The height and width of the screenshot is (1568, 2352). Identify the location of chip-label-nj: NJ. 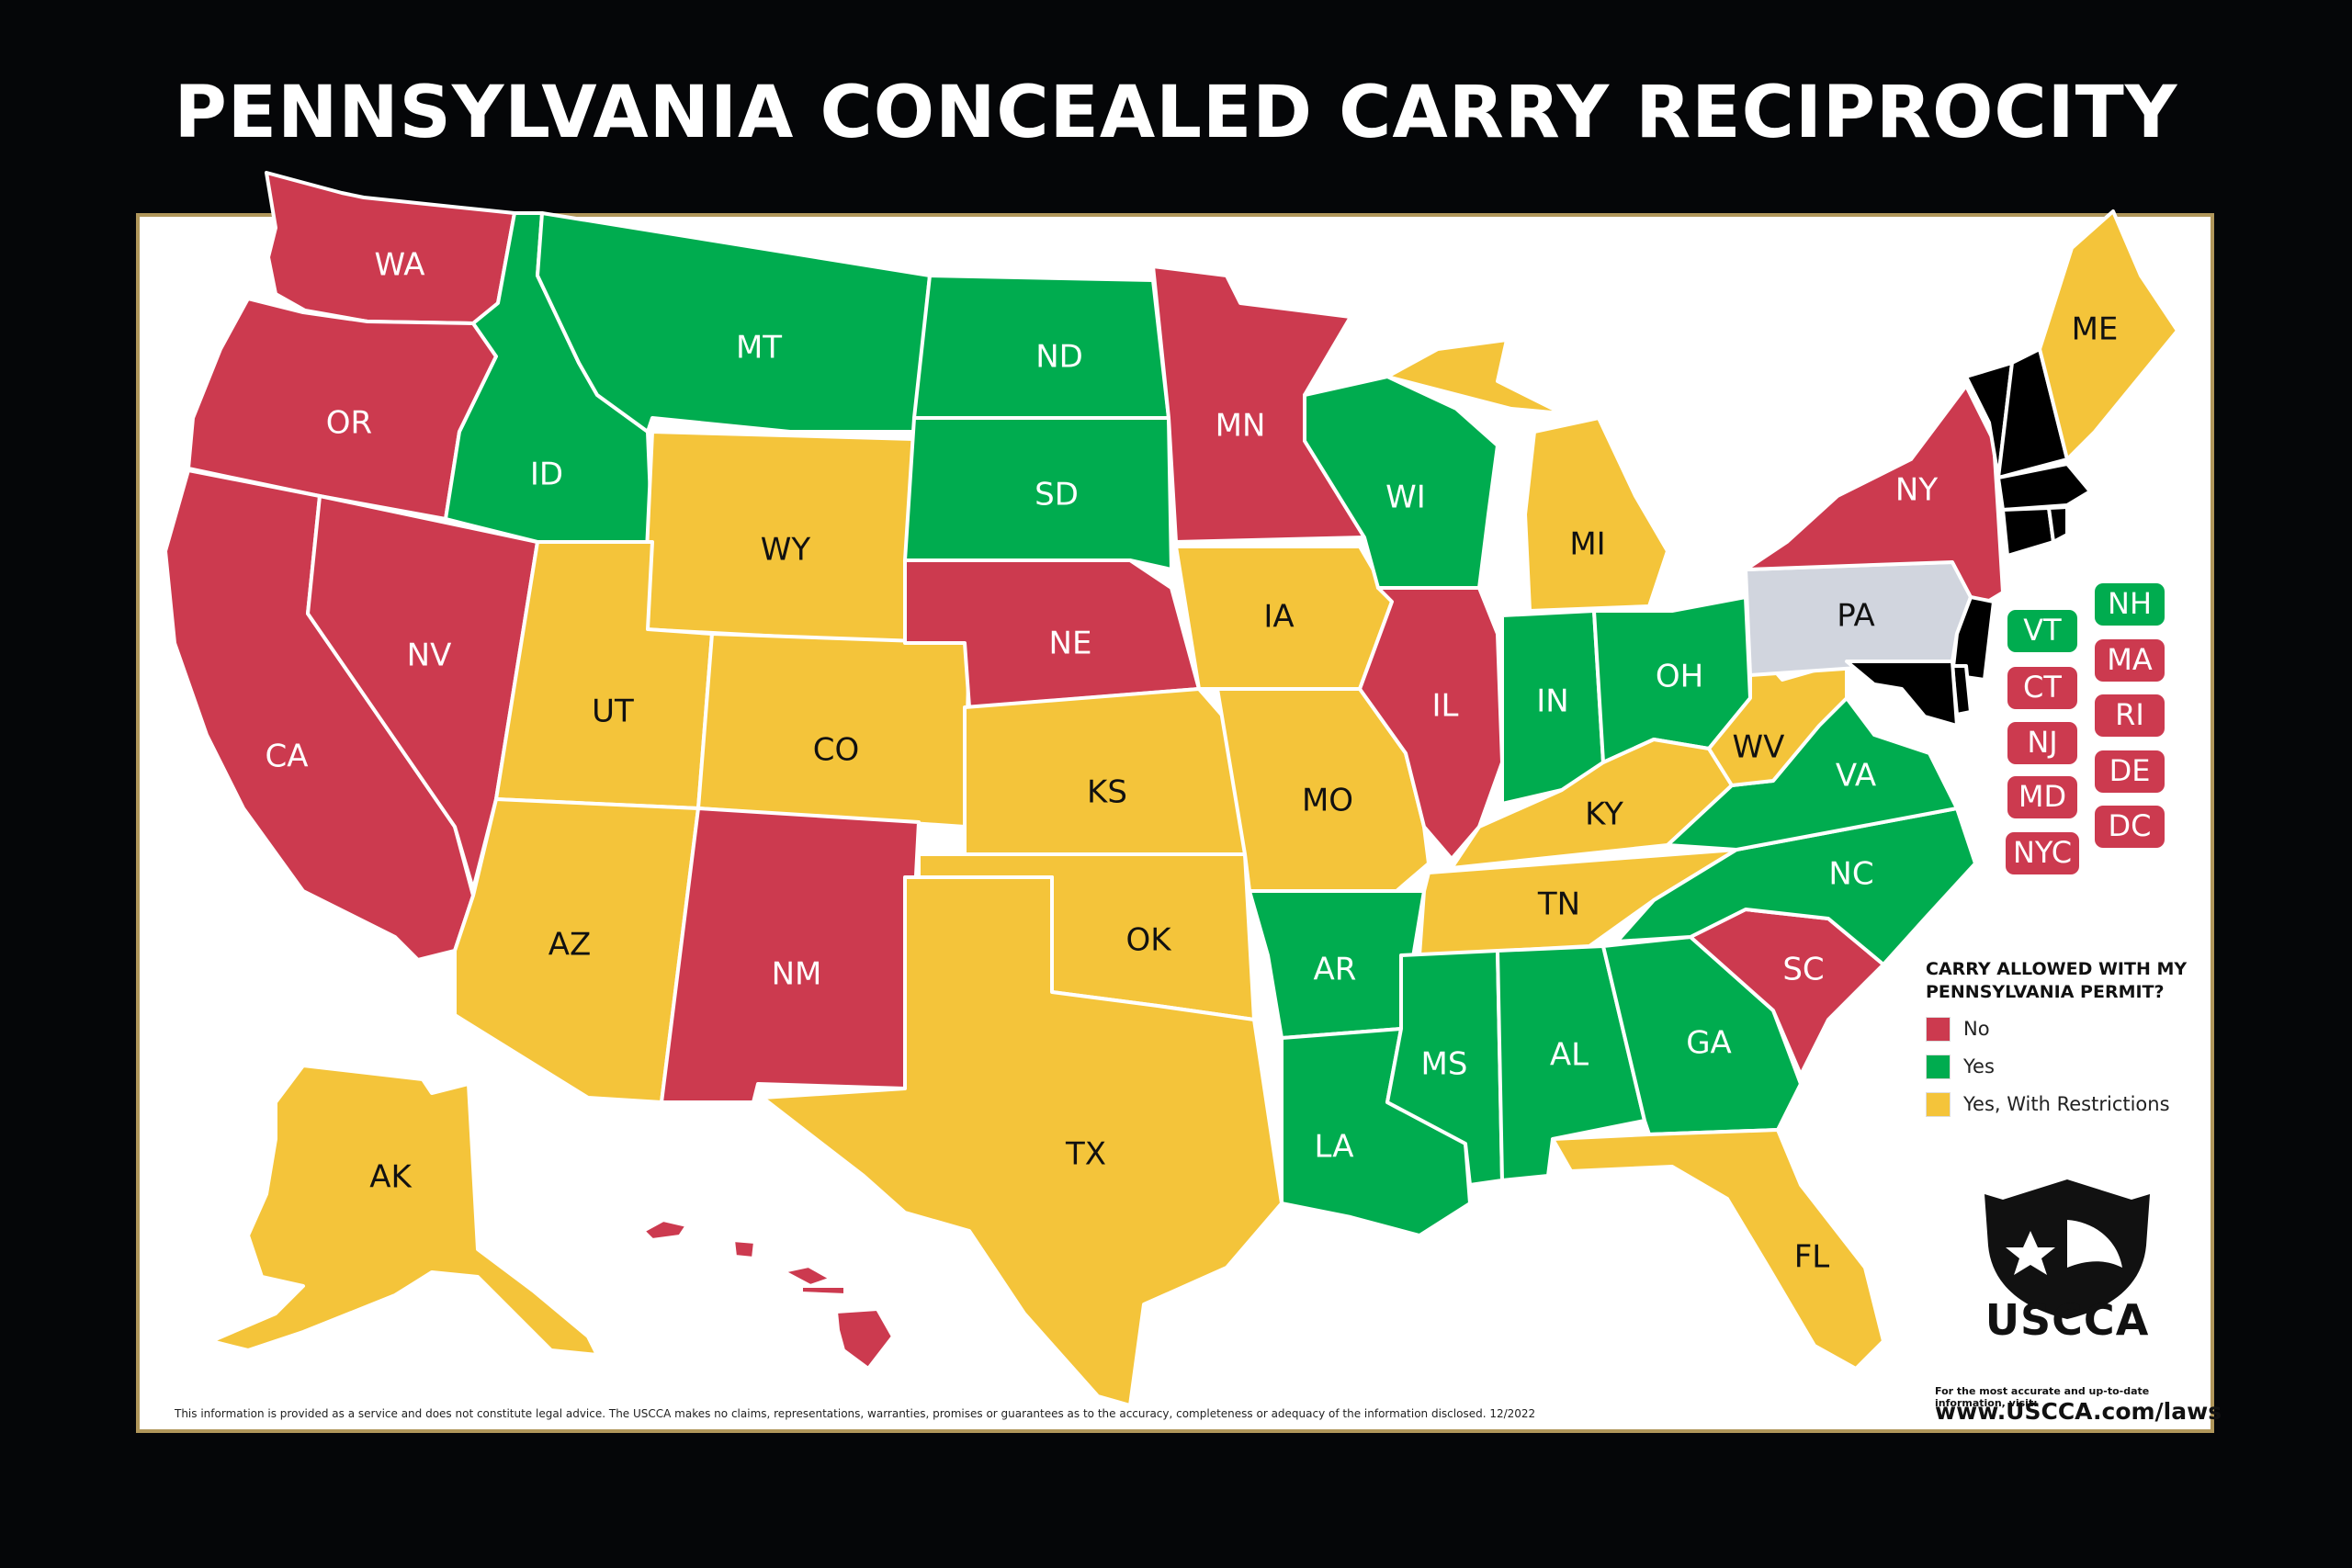
(2042, 743).